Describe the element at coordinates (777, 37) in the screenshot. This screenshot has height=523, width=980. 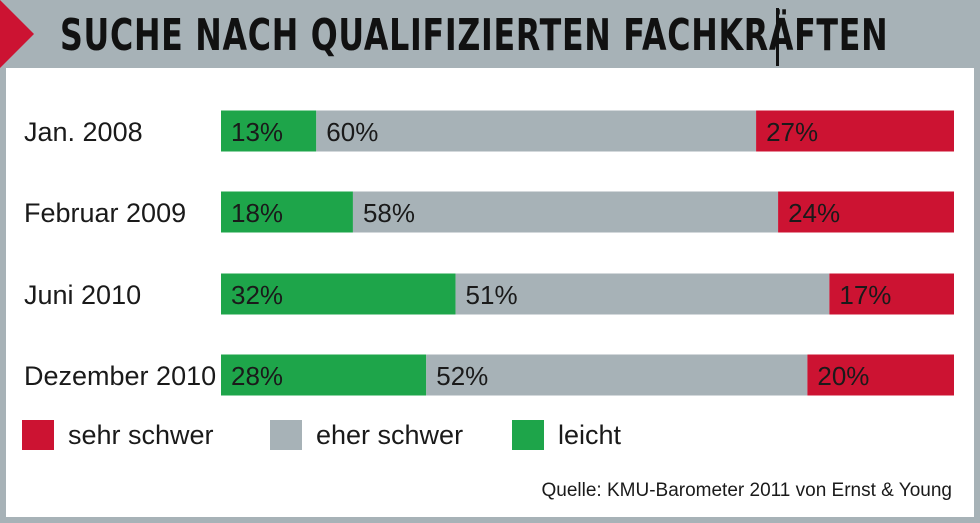
I see `header-divider` at that location.